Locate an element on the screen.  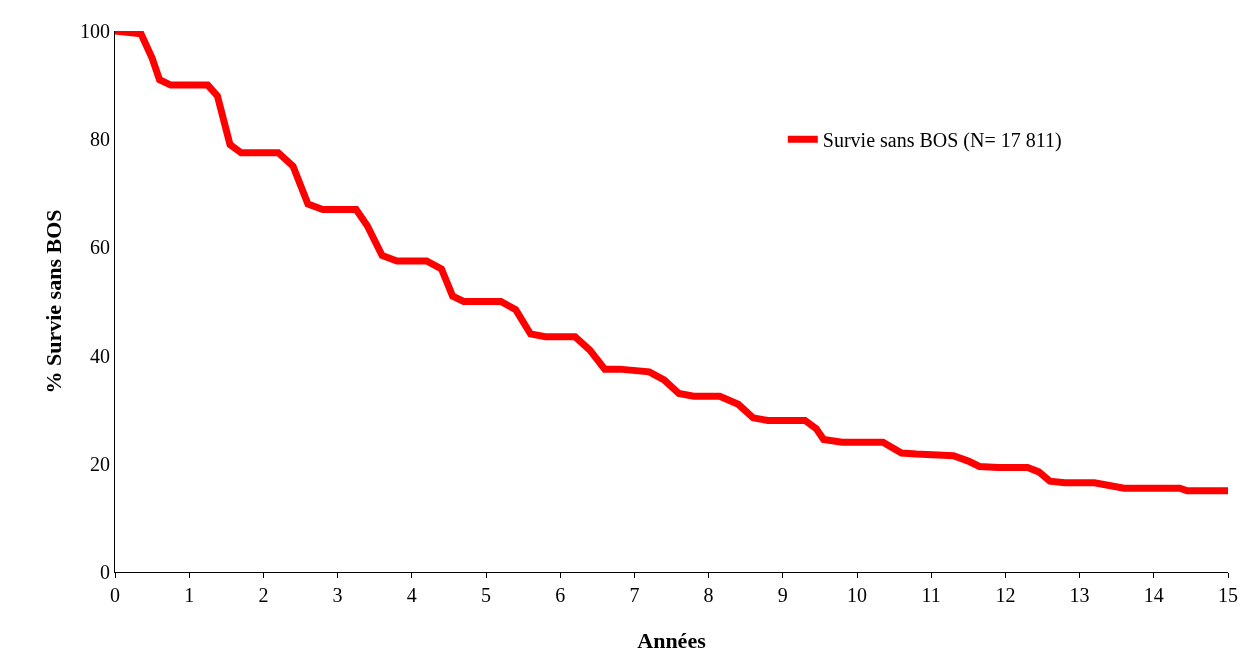
x-tick-label: 9 is located at coordinates (782, 595).